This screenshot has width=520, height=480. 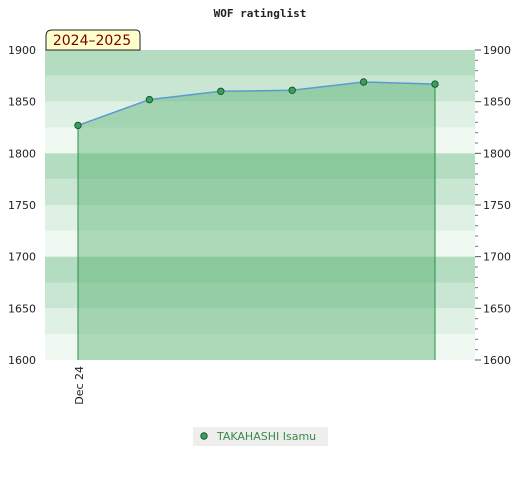 I want to click on season-label-text: 2024–2025, so click(x=92, y=41).